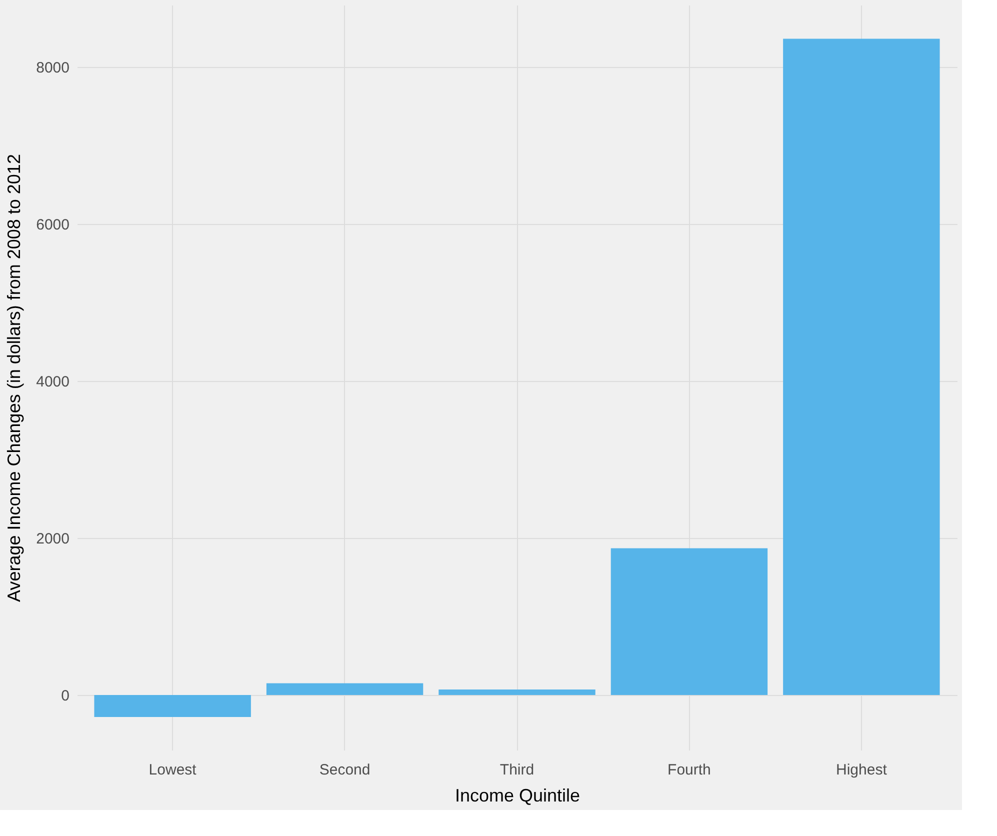  Describe the element at coordinates (344, 770) in the screenshot. I see `x-tick-label: Second` at that location.